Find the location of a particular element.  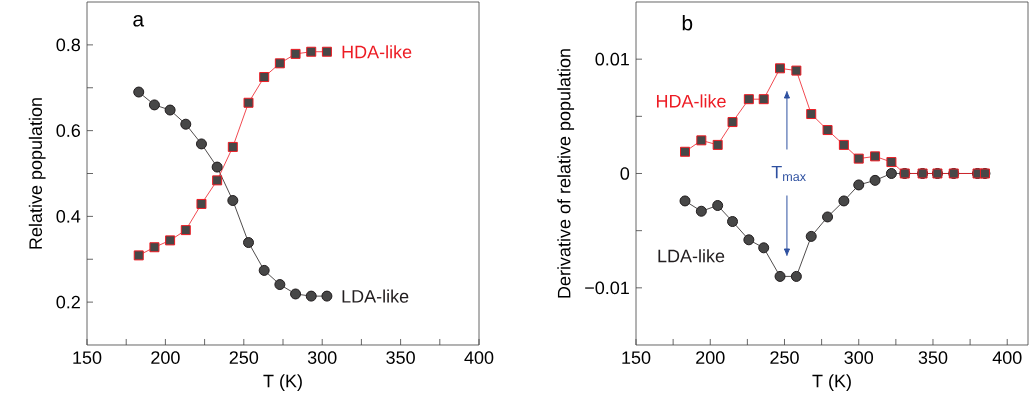

y-axis-title: Relative population is located at coordinates (37, 173).